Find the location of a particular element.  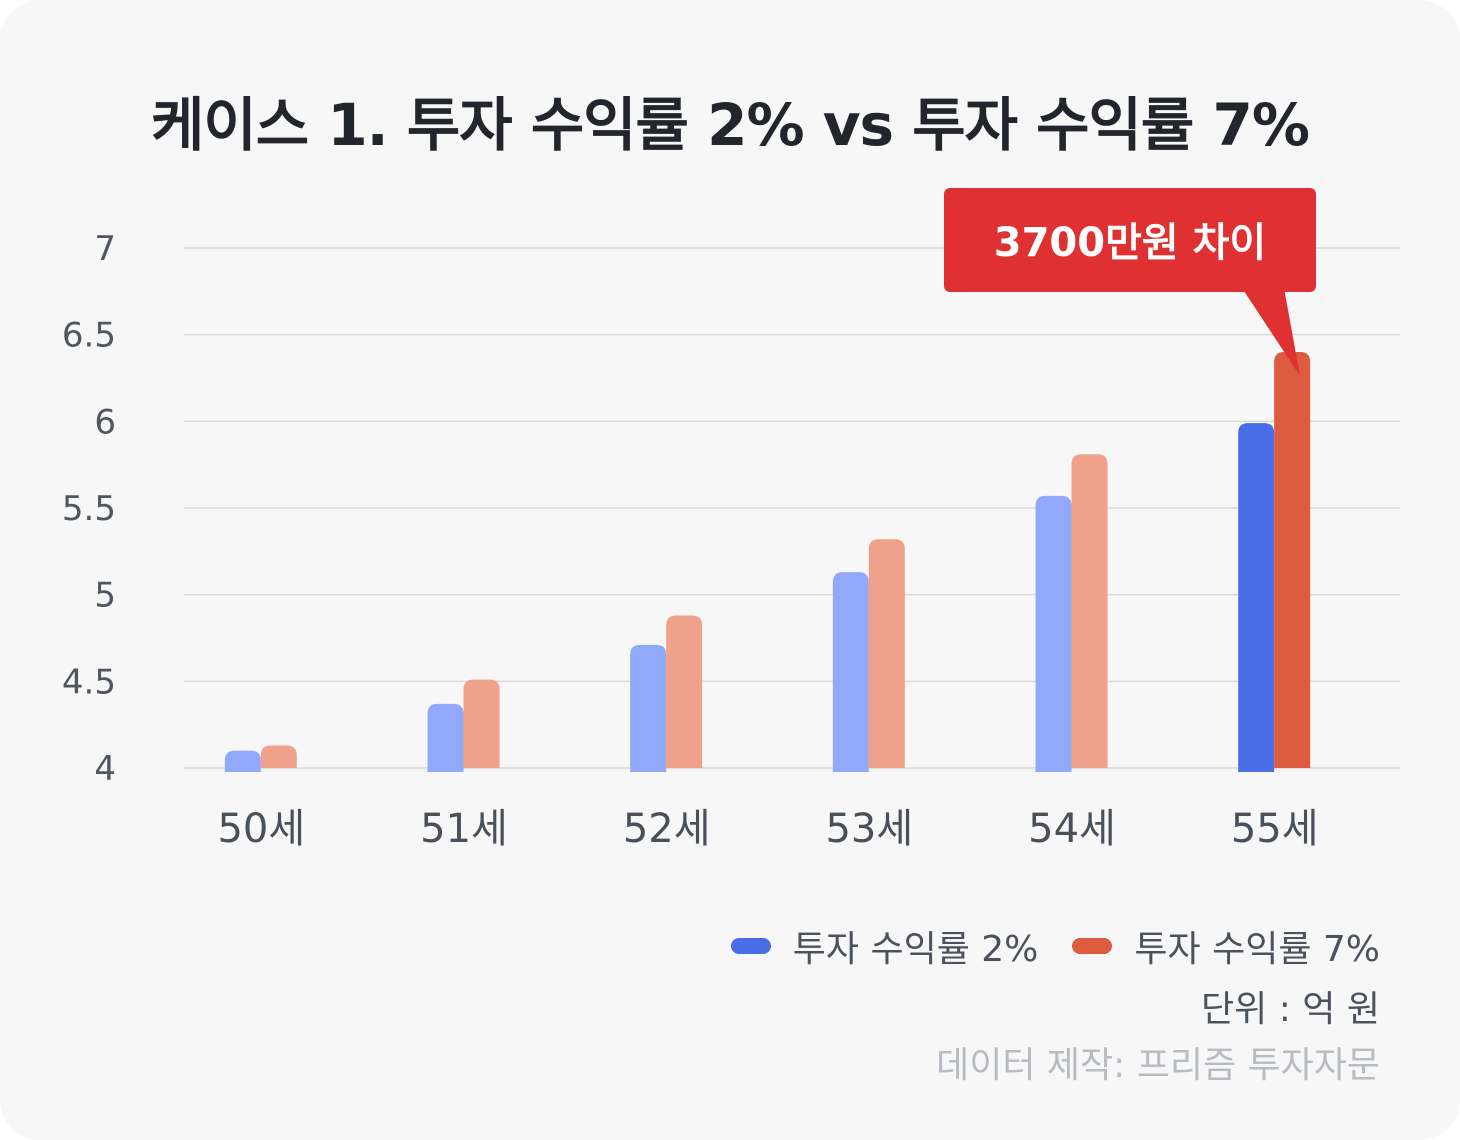

callout: 3700만원 차이 is located at coordinates (1130, 282).